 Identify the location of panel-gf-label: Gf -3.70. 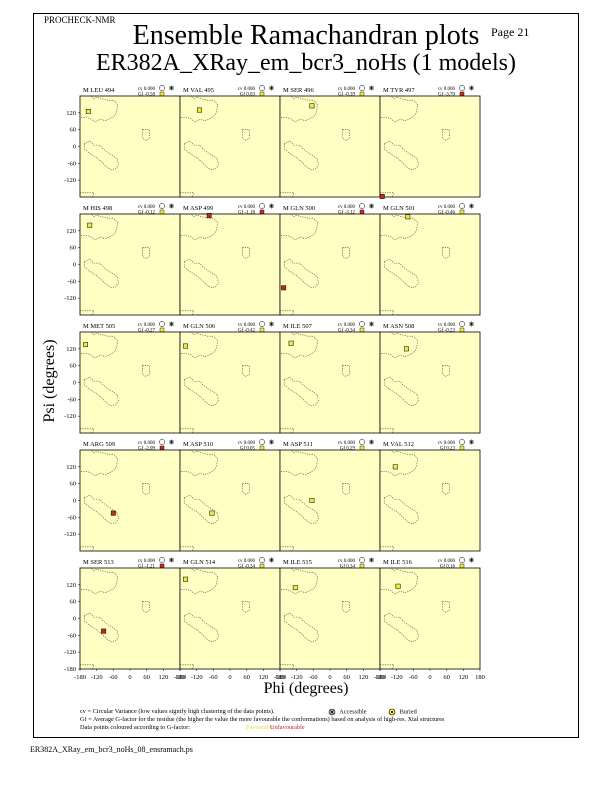
(446, 95).